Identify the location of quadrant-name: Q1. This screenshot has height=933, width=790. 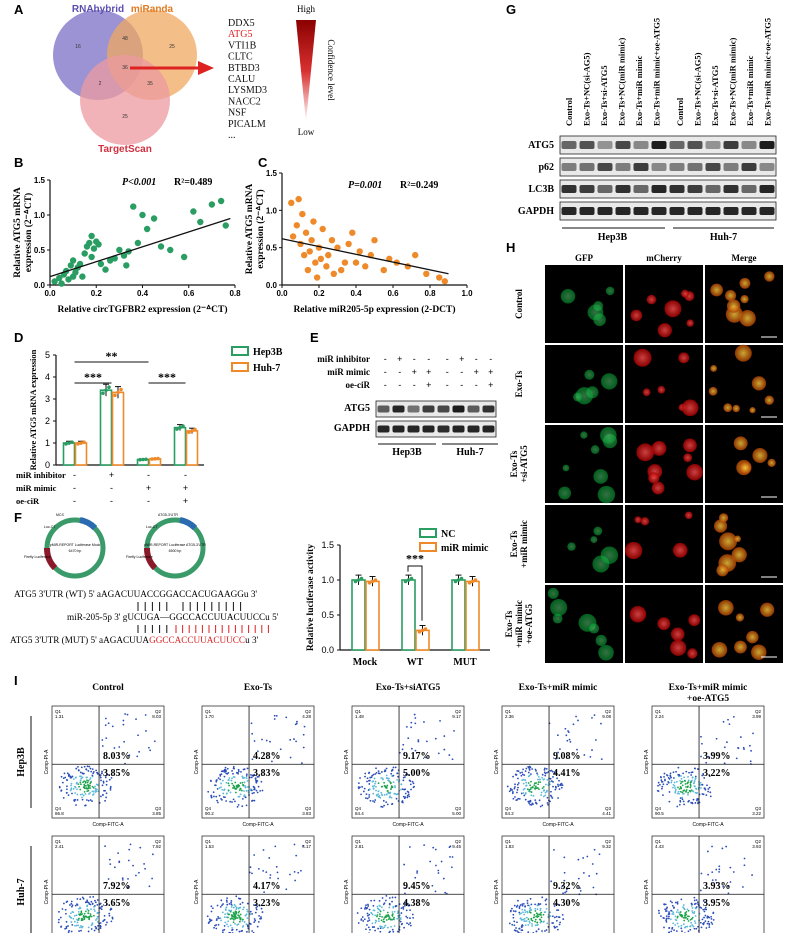
(358, 711).